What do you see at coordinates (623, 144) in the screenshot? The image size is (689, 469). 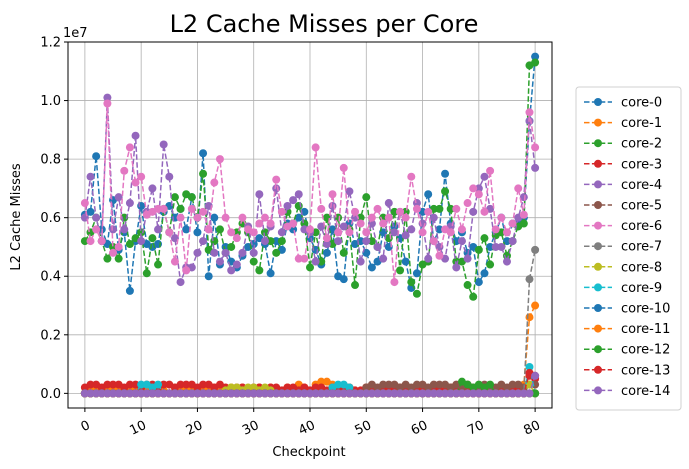 I see `legend-item: core-2` at bounding box center [623, 144].